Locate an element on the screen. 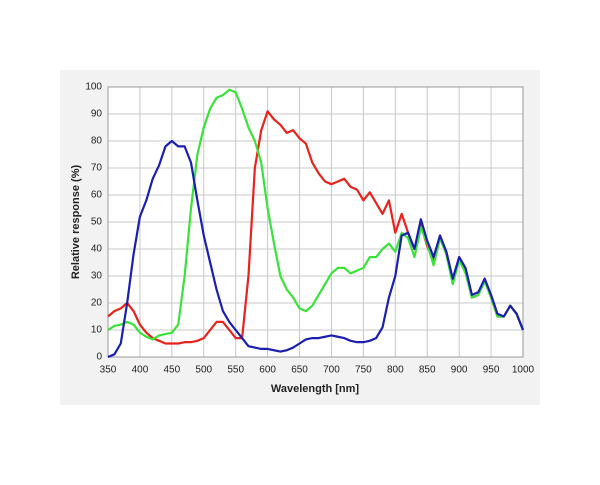  x-tick-label: 900 is located at coordinates (459, 370).